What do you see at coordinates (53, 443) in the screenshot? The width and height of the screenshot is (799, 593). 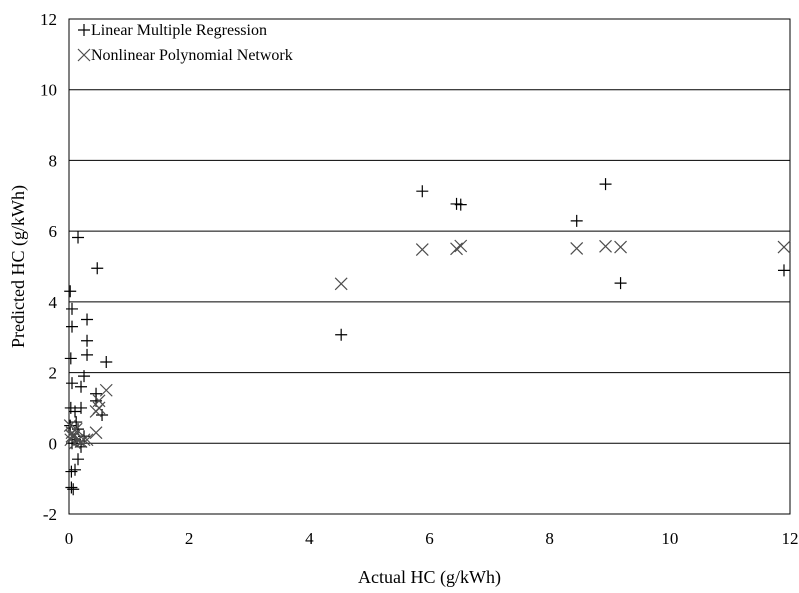 I see `y-tick-label: 0` at bounding box center [53, 443].